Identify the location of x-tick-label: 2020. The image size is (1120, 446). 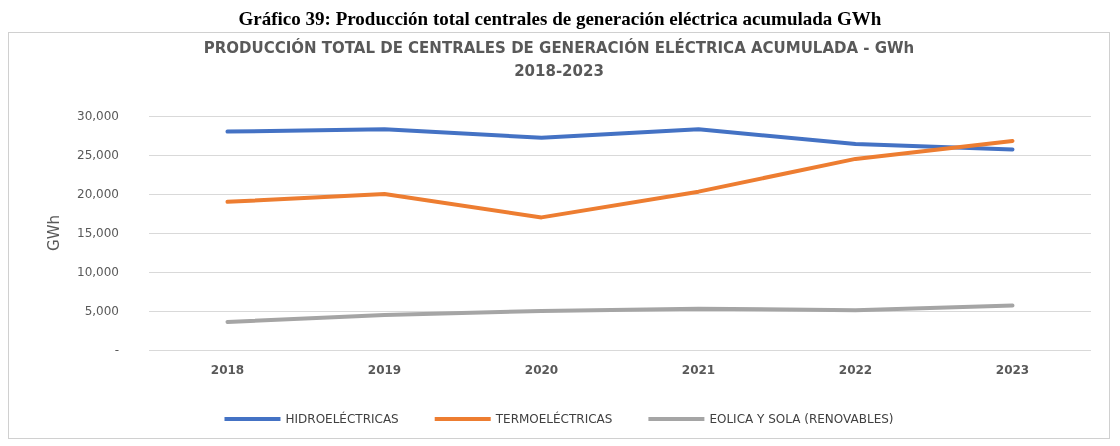
(541, 370).